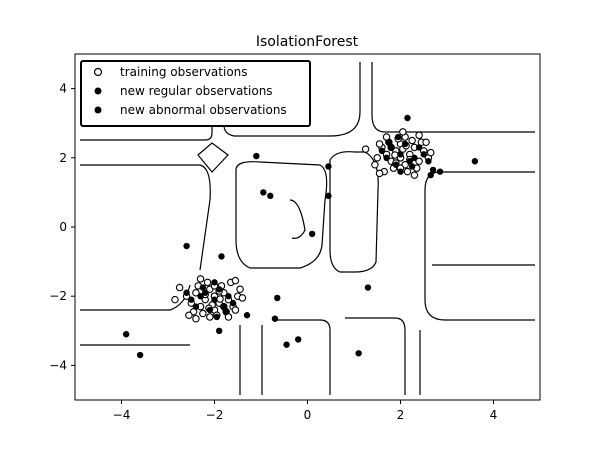 Image resolution: width=600 pixels, height=450 pixels. Describe the element at coordinates (98, 110) in the screenshot. I see `legend-marker-abnormal` at that location.